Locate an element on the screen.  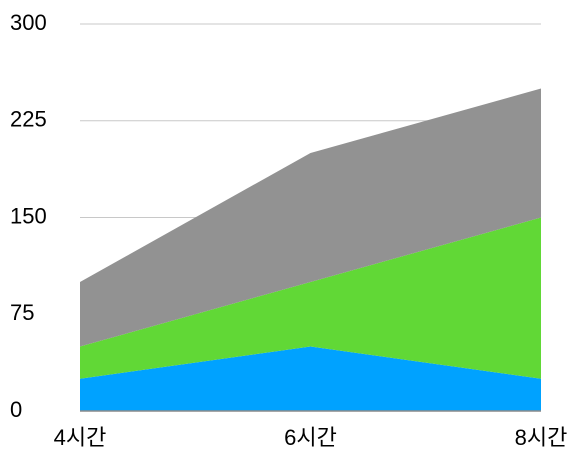
x-tick-label: 4시간 is located at coordinates (80, 437).